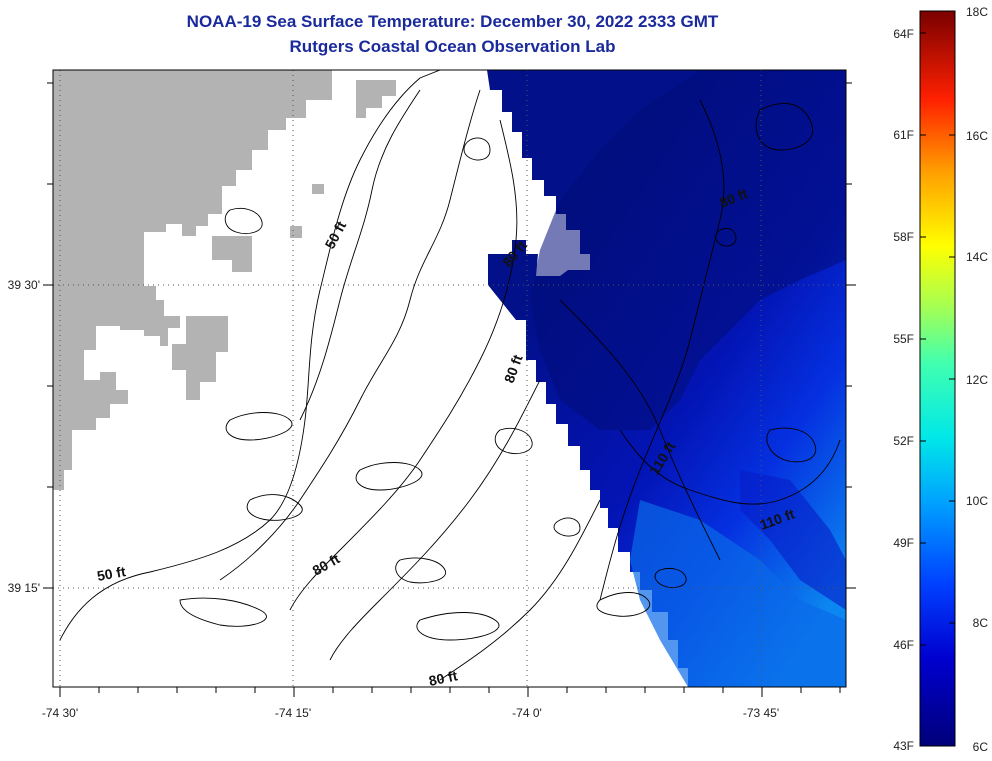 This screenshot has width=992, height=761. Describe the element at coordinates (903, 237) in the screenshot. I see `colorbar-label-f: 58F` at that location.